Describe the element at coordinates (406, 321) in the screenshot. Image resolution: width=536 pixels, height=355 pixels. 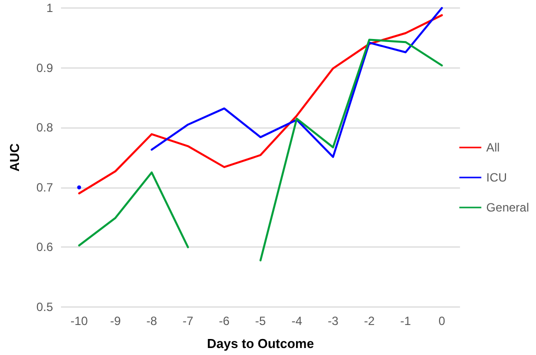
I see `x-tick-label: -1` at that location.